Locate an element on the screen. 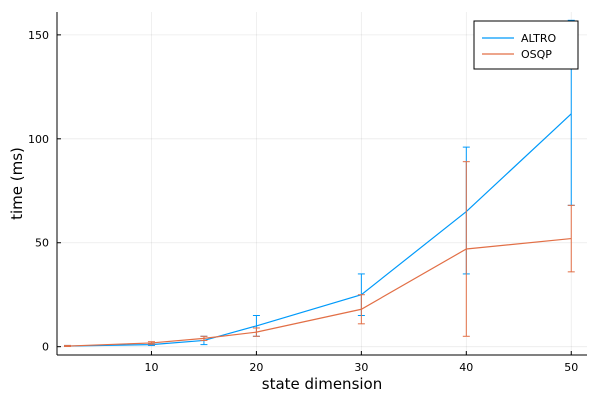 The width and height of the screenshot is (600, 400). x-tick-label: 10 is located at coordinates (151, 367).